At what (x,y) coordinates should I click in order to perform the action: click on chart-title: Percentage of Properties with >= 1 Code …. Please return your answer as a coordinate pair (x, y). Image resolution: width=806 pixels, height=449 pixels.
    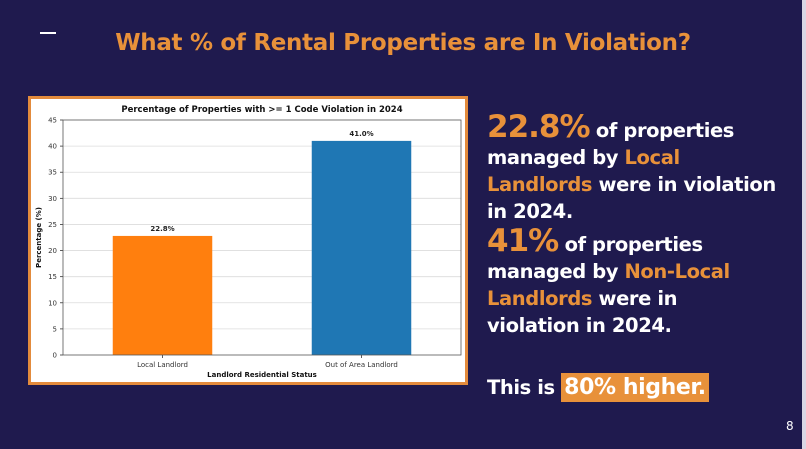
    Looking at the image, I should click on (261, 110).